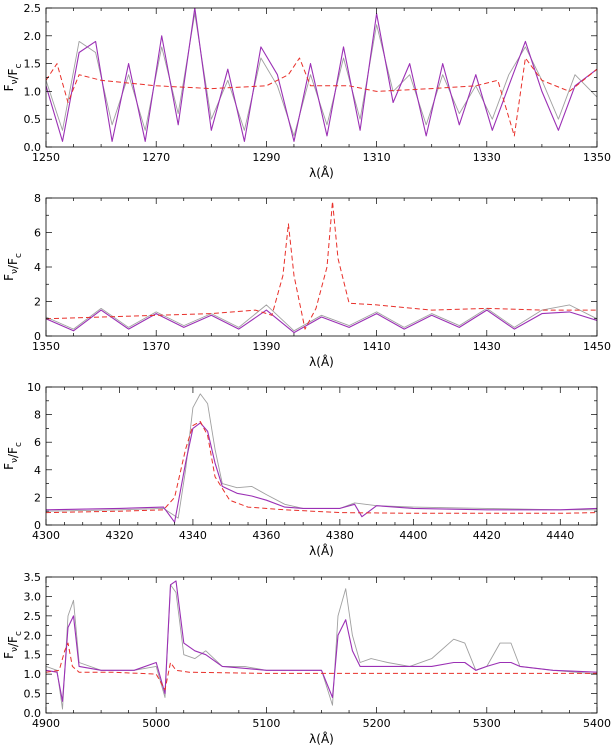 Image resolution: width=613 pixels, height=754 pixels. What do you see at coordinates (487, 346) in the screenshot?
I see `x-tick-label: 1430` at bounding box center [487, 346].